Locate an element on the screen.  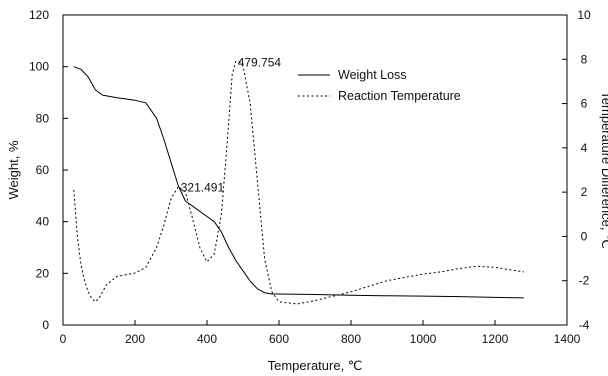
y2-tick-label: 0 is located at coordinates (584, 236).